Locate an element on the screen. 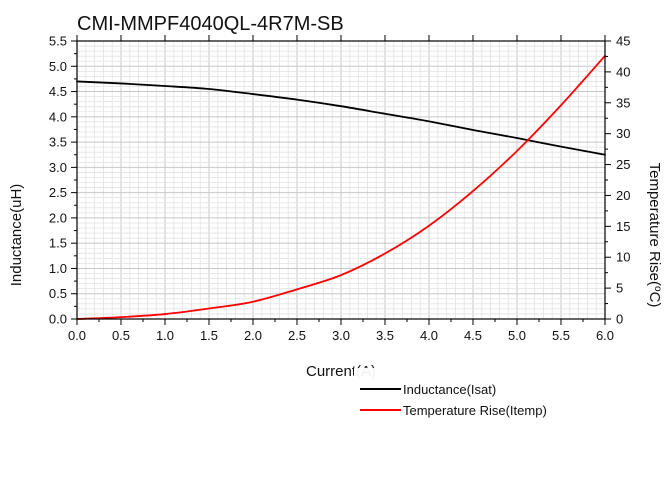  x-tick-label: 0.5 is located at coordinates (121, 335).